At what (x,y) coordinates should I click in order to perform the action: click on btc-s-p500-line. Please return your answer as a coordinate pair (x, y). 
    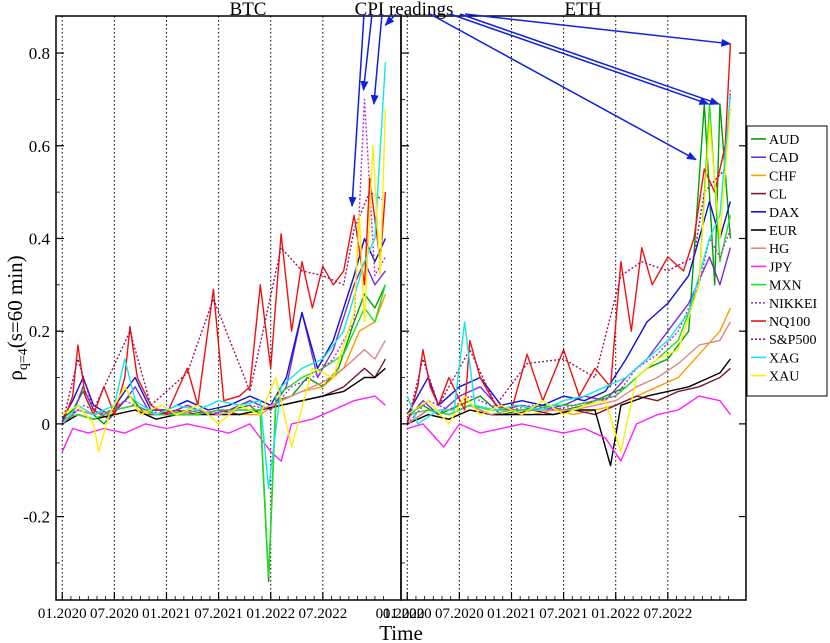
    Looking at the image, I should click on (223, 308).